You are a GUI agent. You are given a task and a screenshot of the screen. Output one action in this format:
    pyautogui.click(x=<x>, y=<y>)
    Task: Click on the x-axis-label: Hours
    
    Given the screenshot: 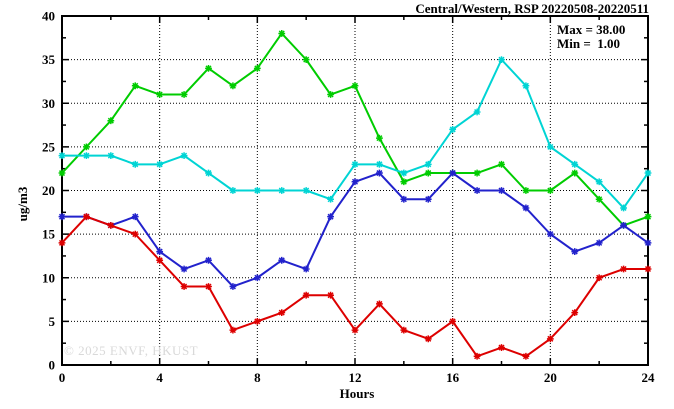 What is the action you would take?
    pyautogui.click(x=357, y=393)
    